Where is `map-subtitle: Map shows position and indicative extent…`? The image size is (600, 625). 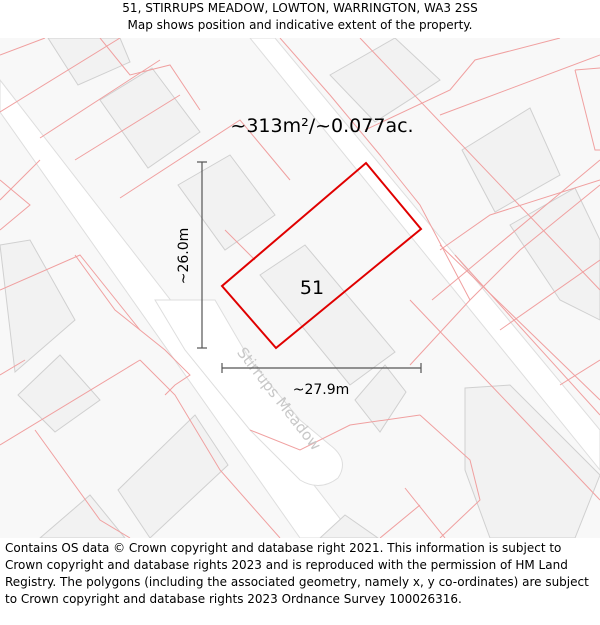
map-subtitle: Map shows position and indicative extent… is located at coordinates (300, 25).